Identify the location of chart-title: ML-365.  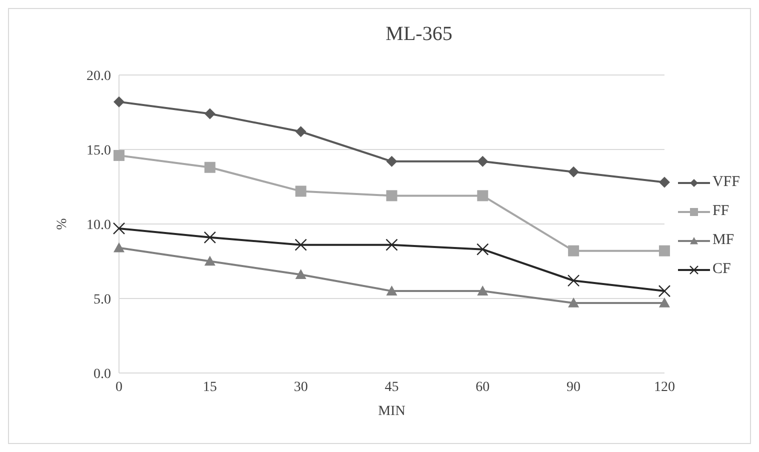
(419, 34).